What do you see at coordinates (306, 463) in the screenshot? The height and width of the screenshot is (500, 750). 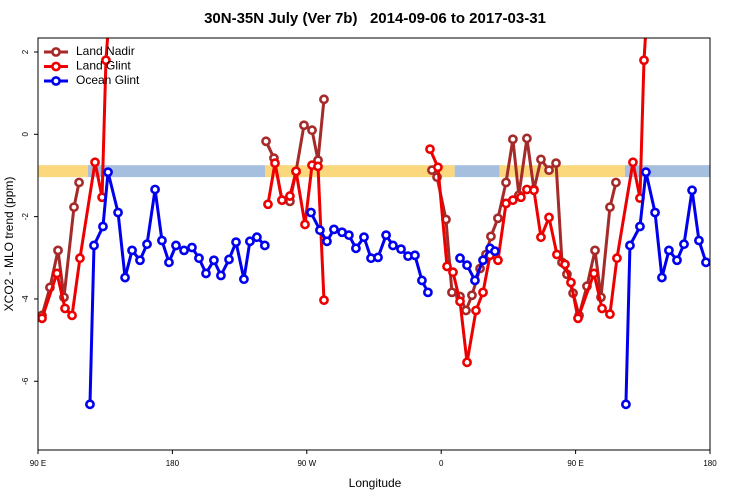 I see `x-tick-label: 90 W` at bounding box center [306, 463].